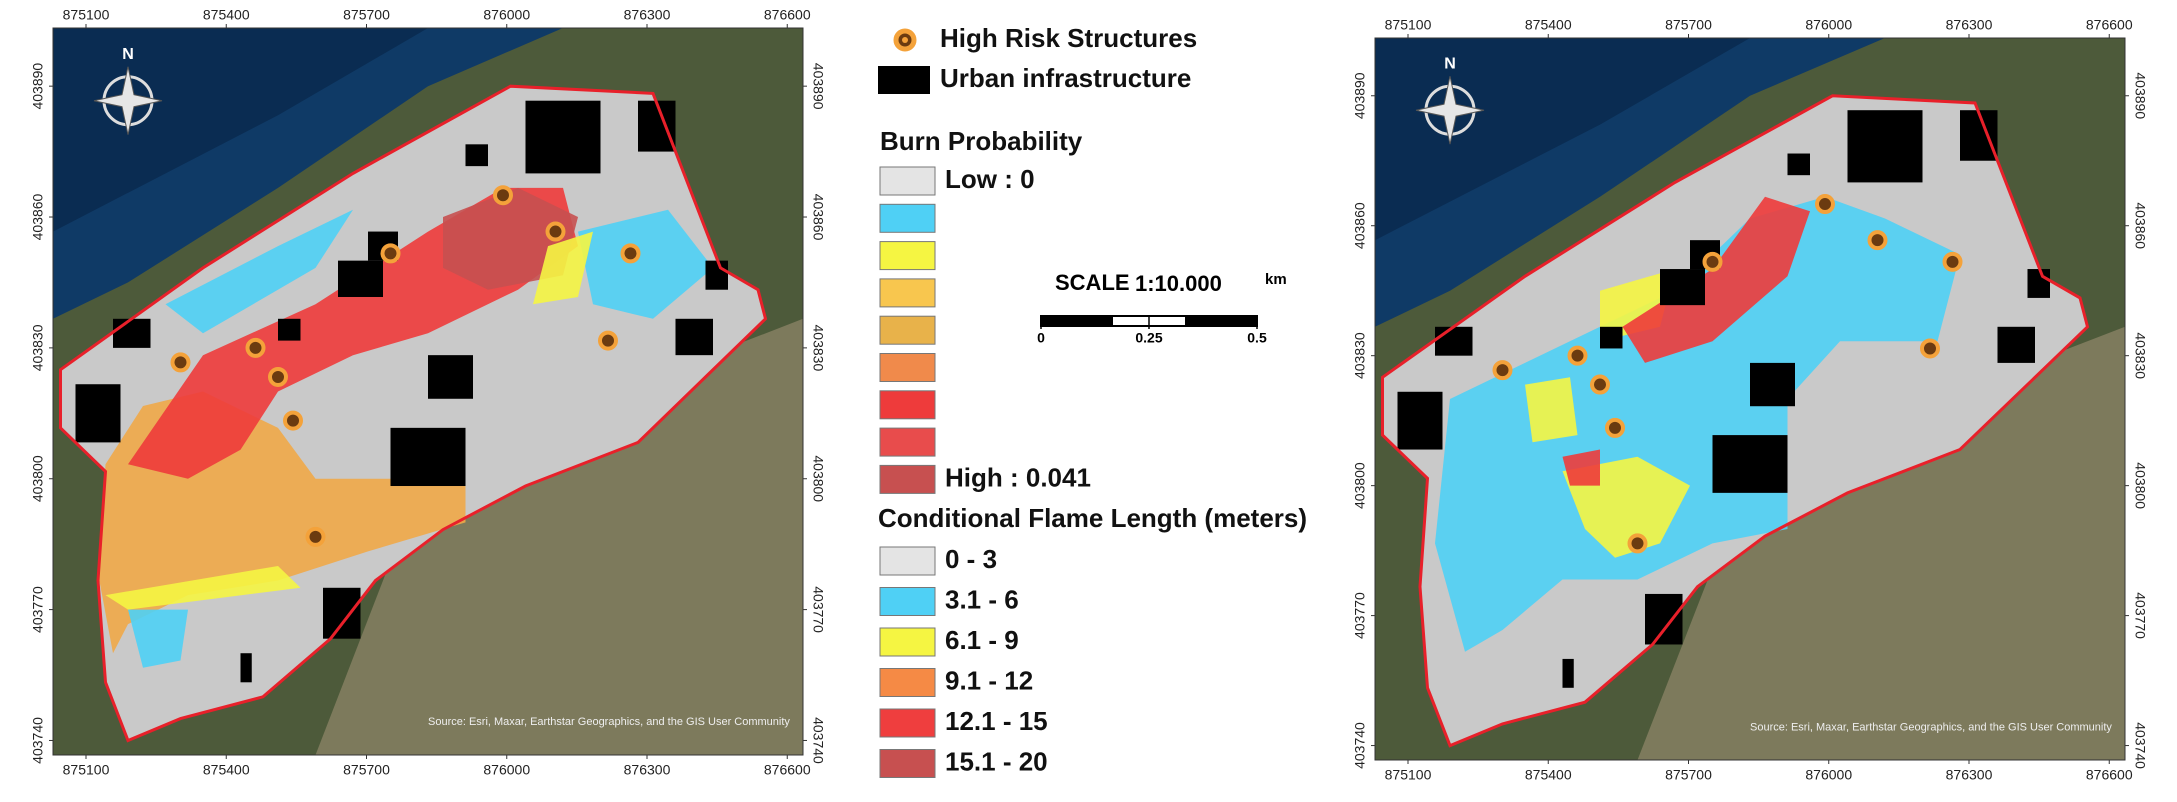 Image resolution: width=2177 pixels, height=802 pixels. I want to click on burn-swatch, so click(907, 479).